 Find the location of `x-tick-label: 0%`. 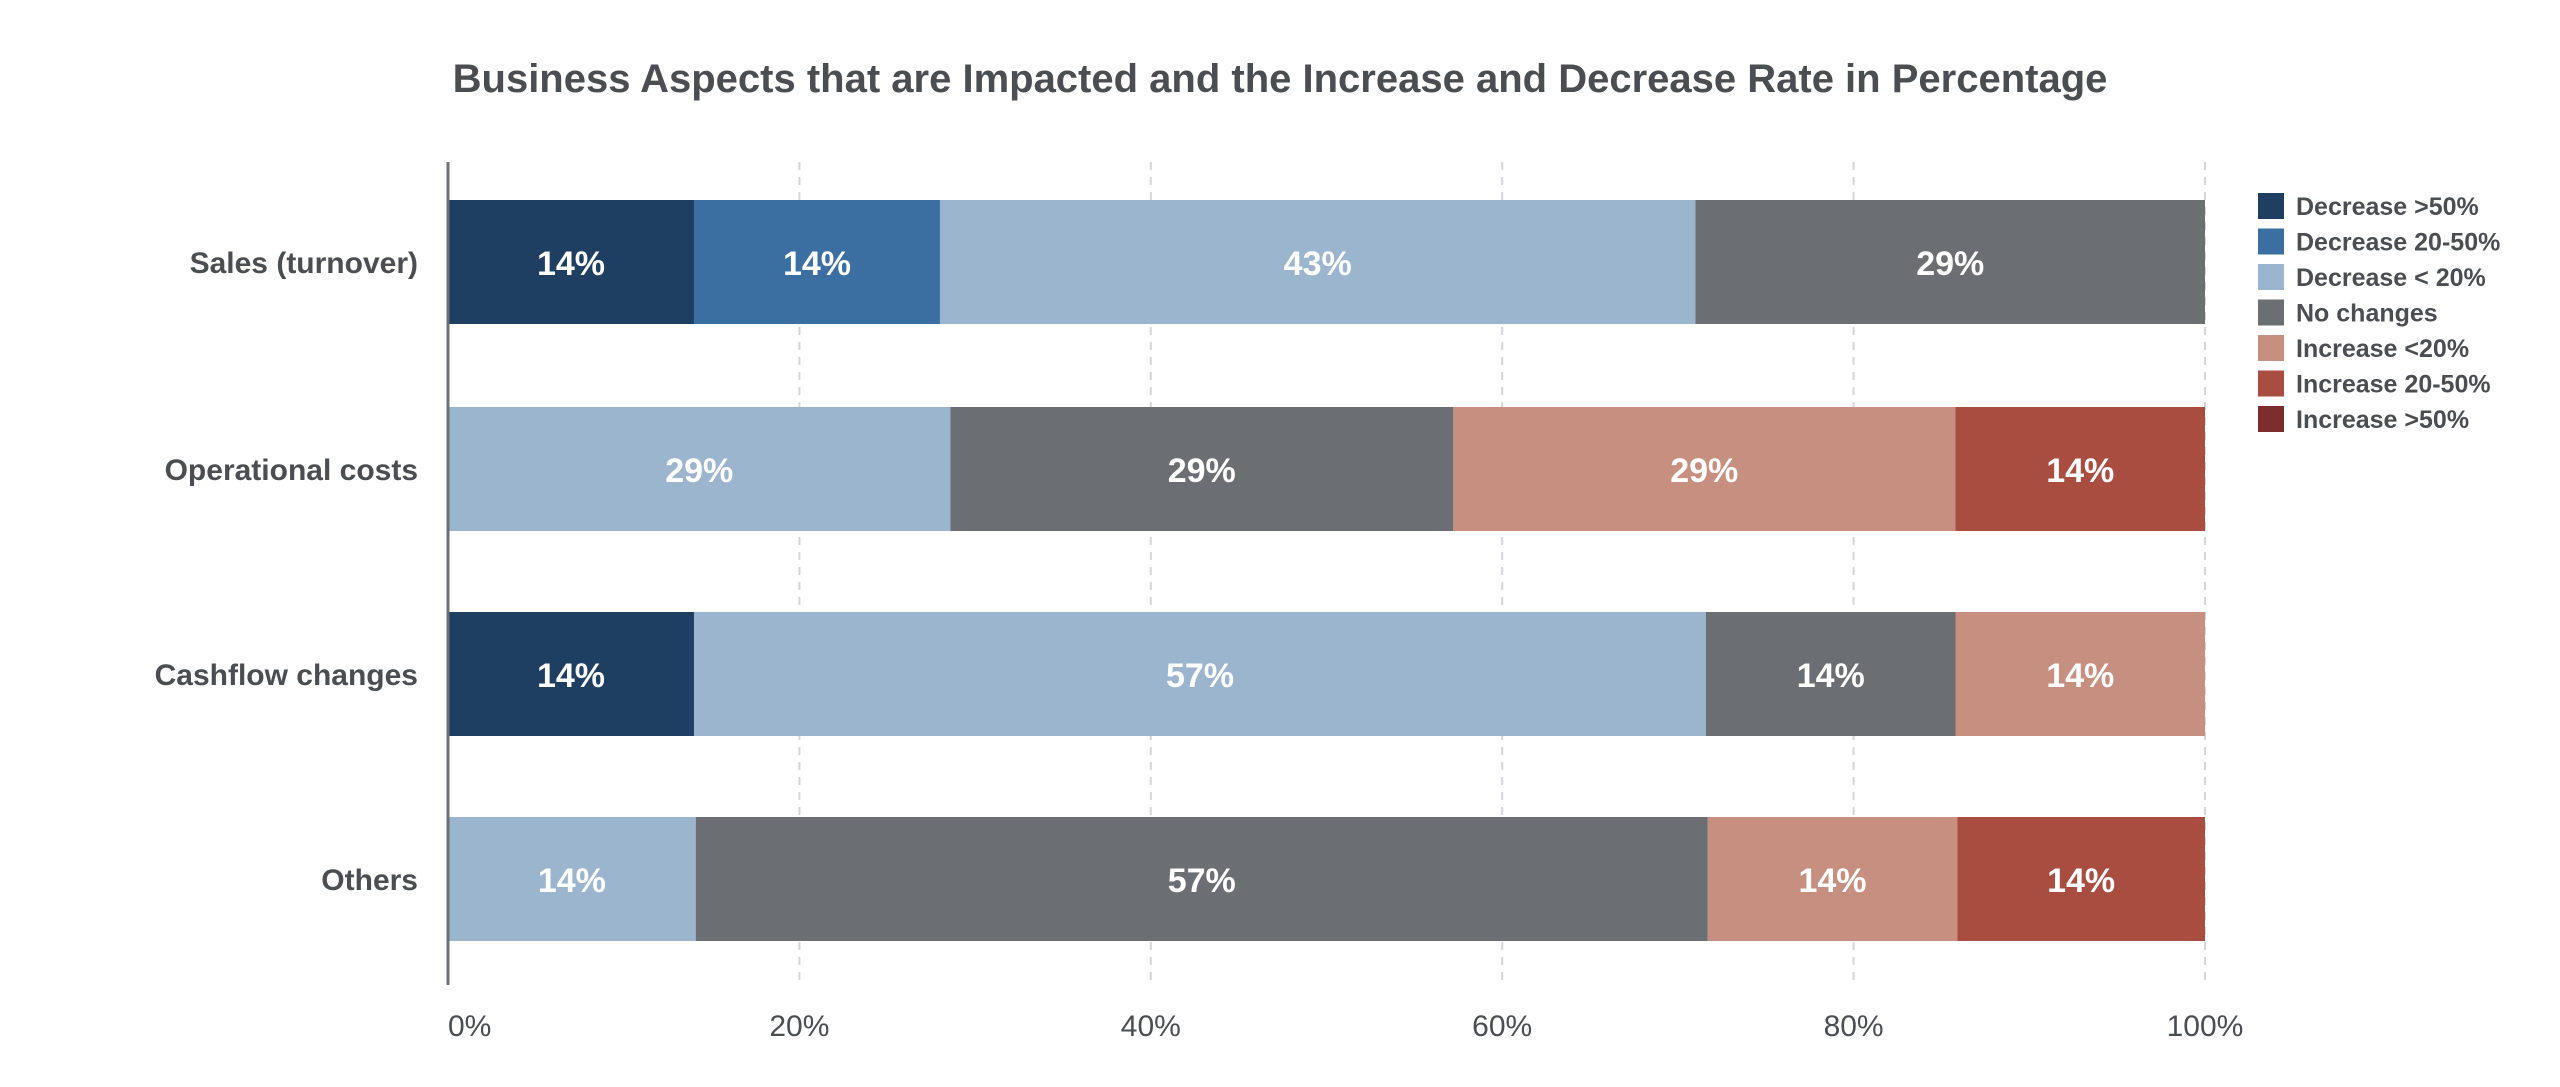

x-tick-label: 0% is located at coordinates (469, 1026).